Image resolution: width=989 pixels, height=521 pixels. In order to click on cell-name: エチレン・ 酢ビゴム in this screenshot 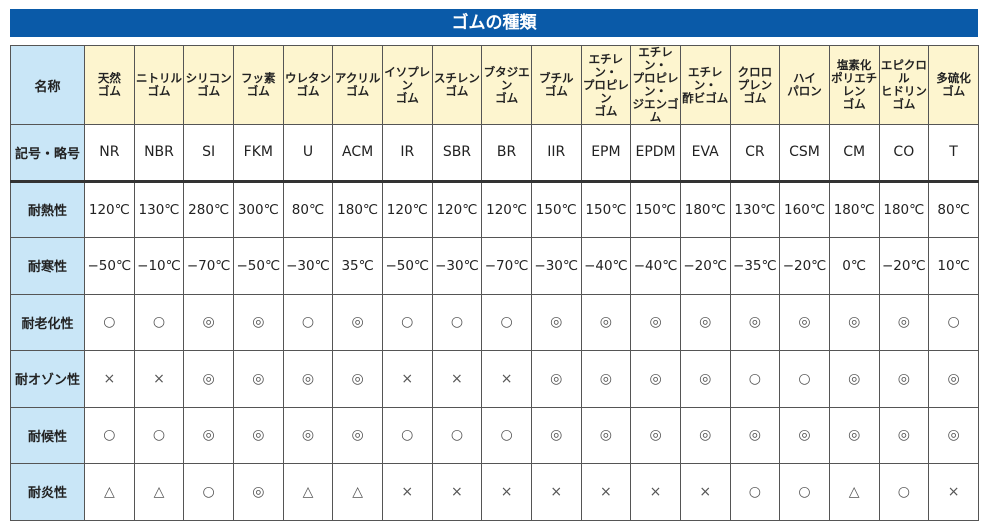, I will do `click(705, 85)`.